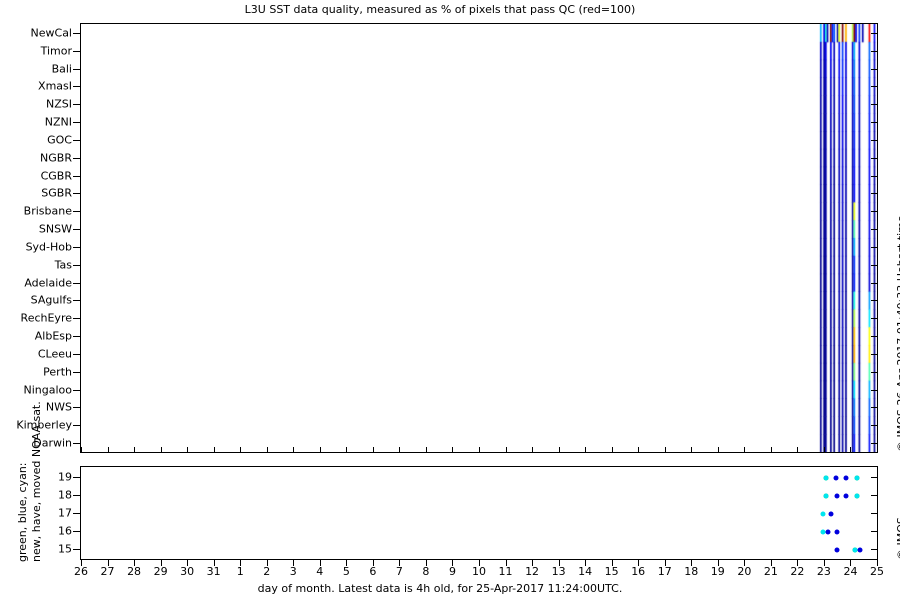  I want to click on x-tick-label: 9, so click(452, 571).